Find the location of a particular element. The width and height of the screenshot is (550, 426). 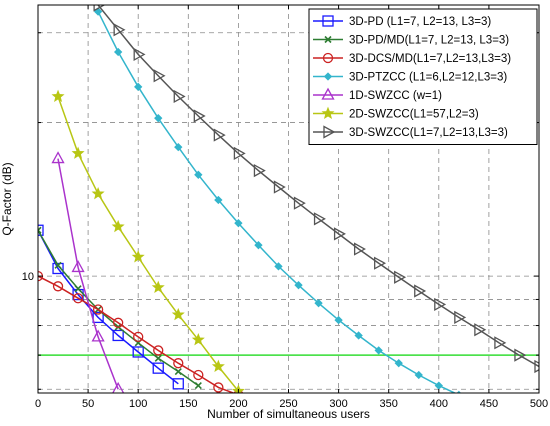

legend-item: 2D-SWZCC(L1=57,L2=3) is located at coordinates (396, 113).